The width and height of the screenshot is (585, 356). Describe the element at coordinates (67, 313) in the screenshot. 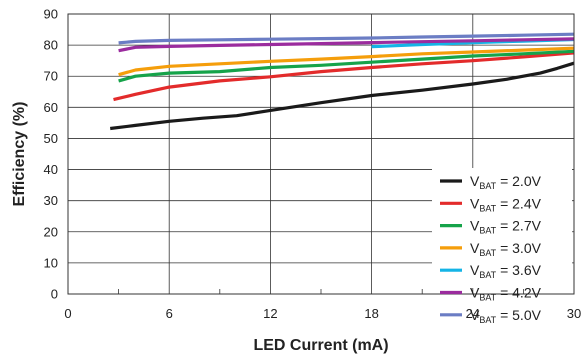

I see `x-tick-label: 0` at that location.